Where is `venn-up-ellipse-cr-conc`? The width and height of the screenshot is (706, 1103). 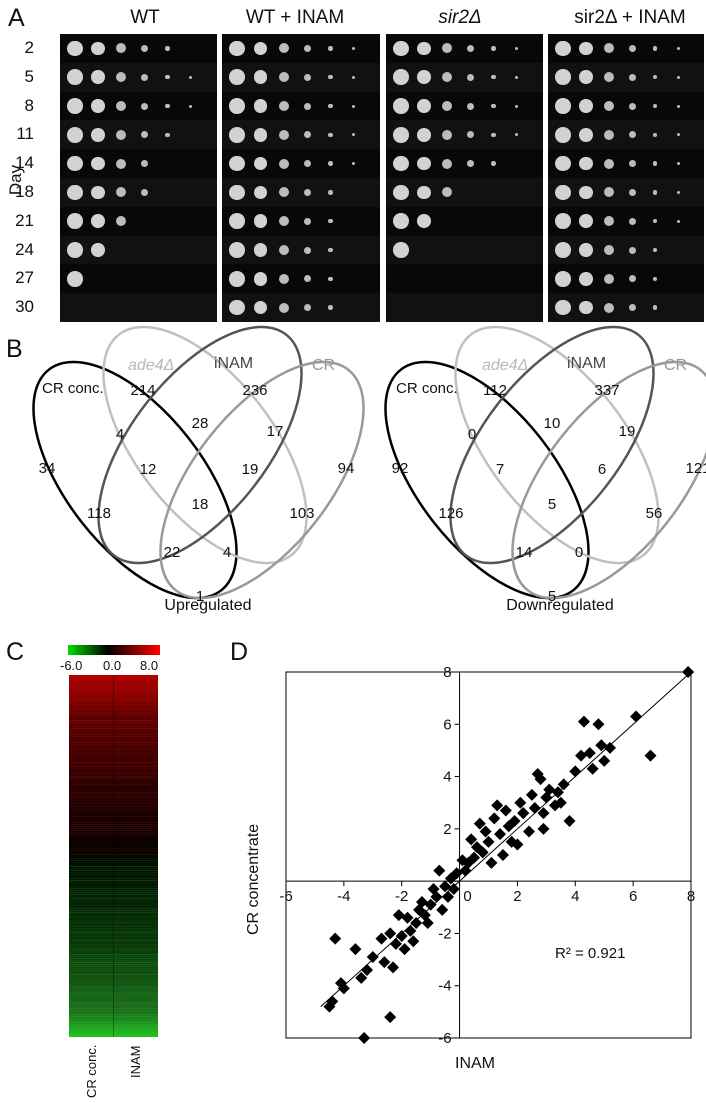
venn-up-ellipse-cr-conc is located at coordinates (135, 480).